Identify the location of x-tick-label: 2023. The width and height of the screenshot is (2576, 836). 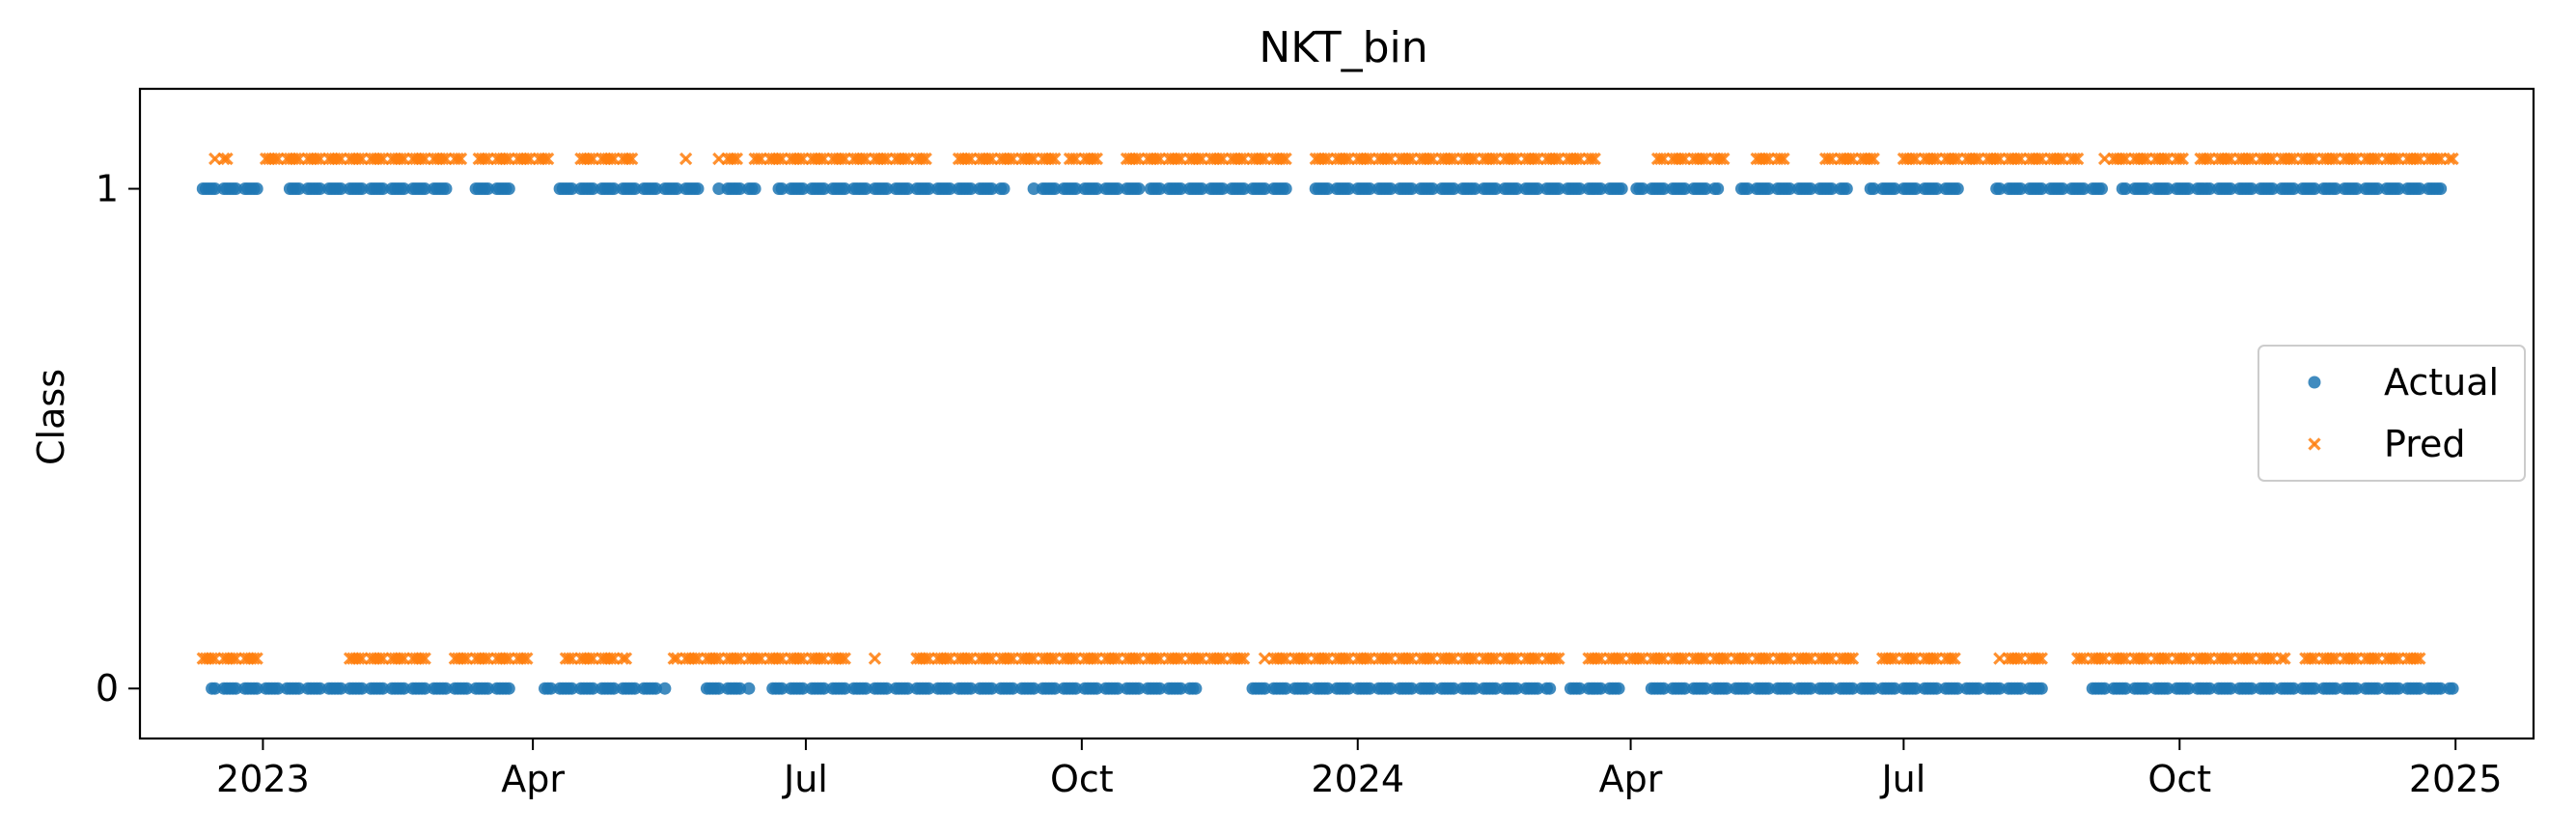
(263, 779).